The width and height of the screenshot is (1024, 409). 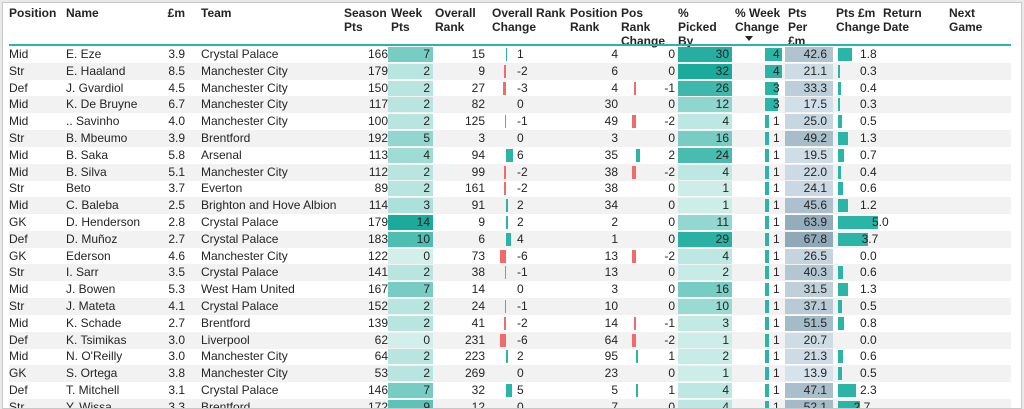 I want to click on overall-rank-change-cell-value: 0, so click(x=520, y=373).